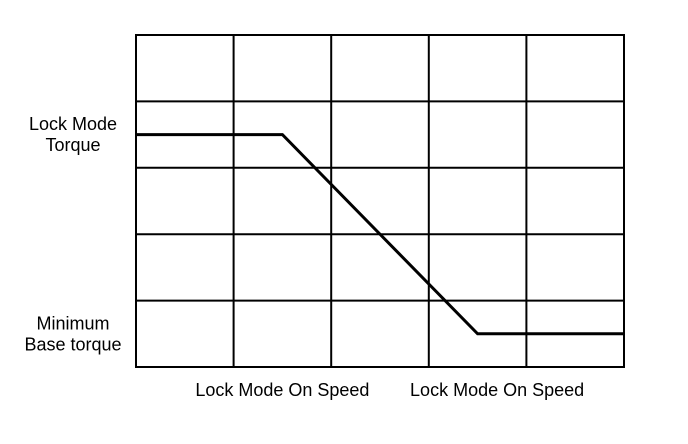  Describe the element at coordinates (73, 134) in the screenshot. I see `y-label-lock-mode-torque: Lock Mode Torque` at that location.